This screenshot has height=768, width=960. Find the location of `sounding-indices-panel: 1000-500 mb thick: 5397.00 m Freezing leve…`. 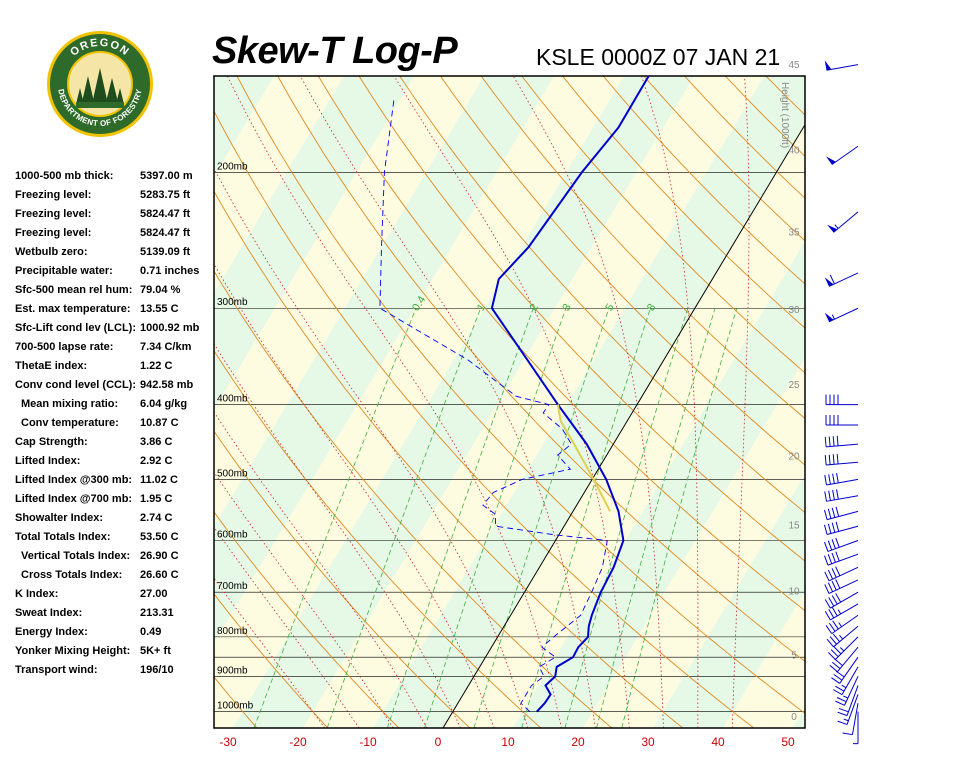

sounding-indices-panel: 1000-500 mb thick: 5397.00 m Freezing leve… is located at coordinates (115, 426).